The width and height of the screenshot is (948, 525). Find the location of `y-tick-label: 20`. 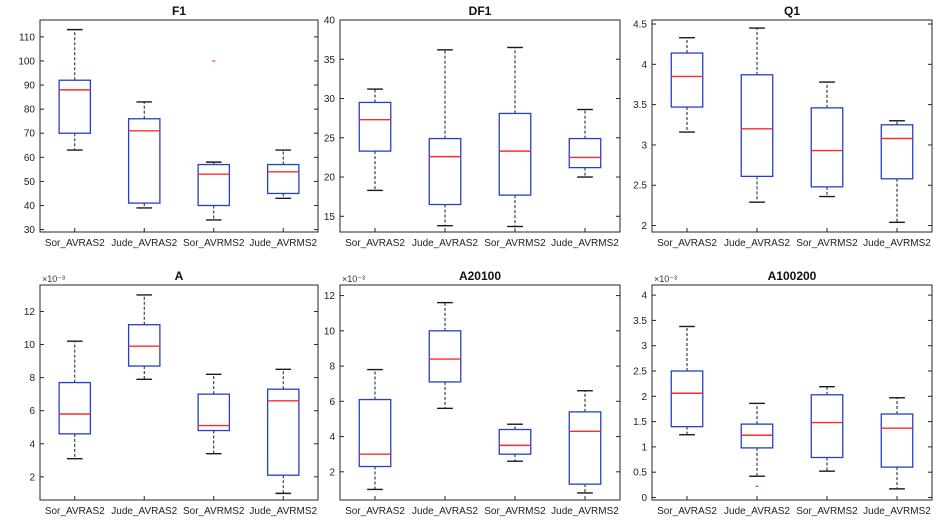

y-tick-label: 20 is located at coordinates (330, 178).